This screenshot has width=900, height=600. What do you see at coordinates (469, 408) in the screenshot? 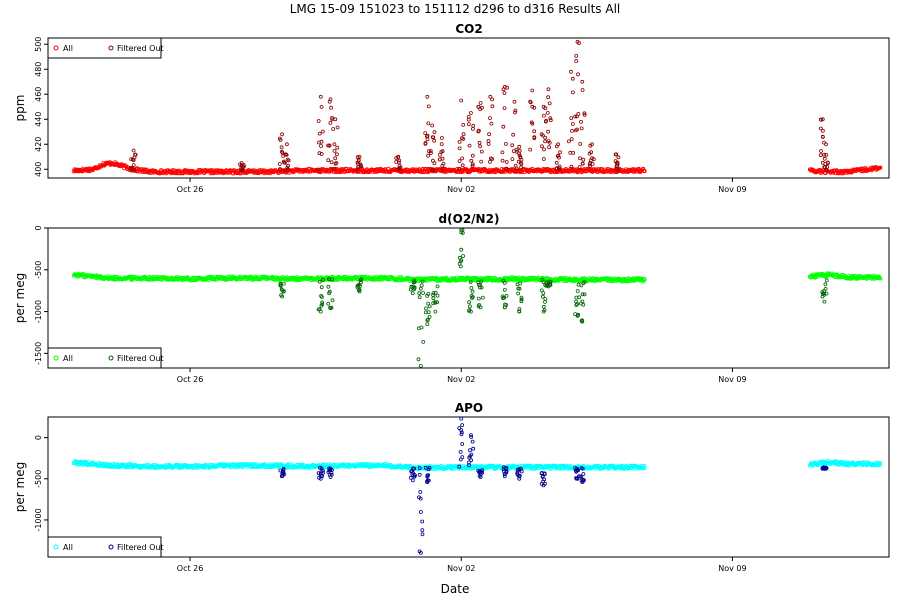
I see `panel-title: APO` at bounding box center [469, 408].